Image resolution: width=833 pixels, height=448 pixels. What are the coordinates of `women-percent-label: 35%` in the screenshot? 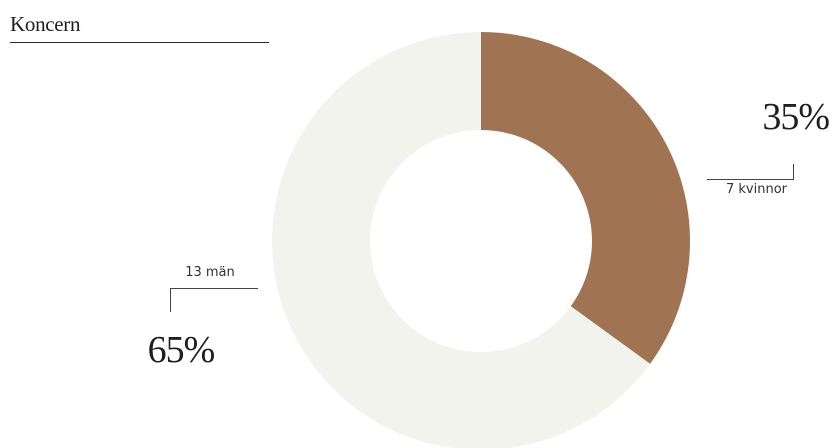 It's located at (795, 117).